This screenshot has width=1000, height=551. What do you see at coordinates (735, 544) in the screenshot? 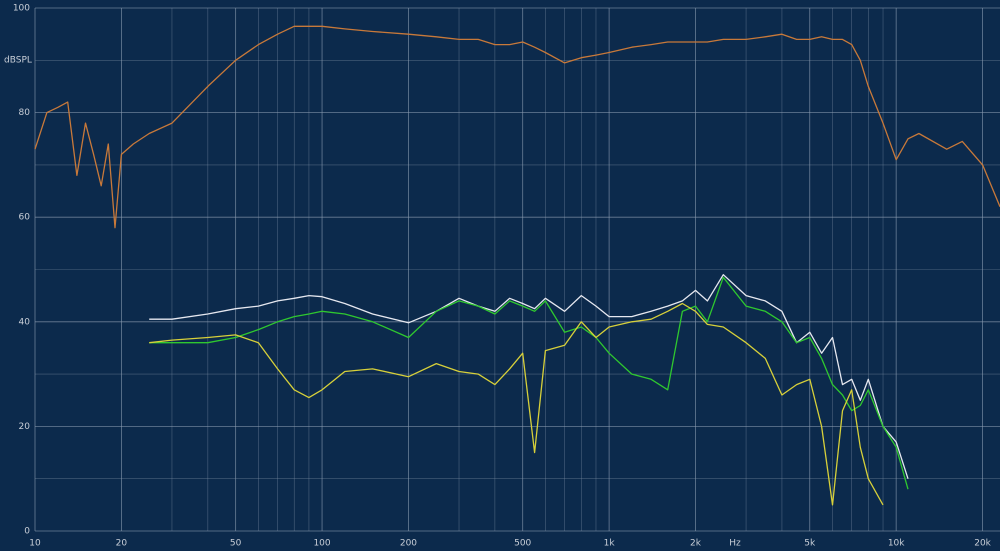
I see `x-axis-label: Hz` at bounding box center [735, 544].